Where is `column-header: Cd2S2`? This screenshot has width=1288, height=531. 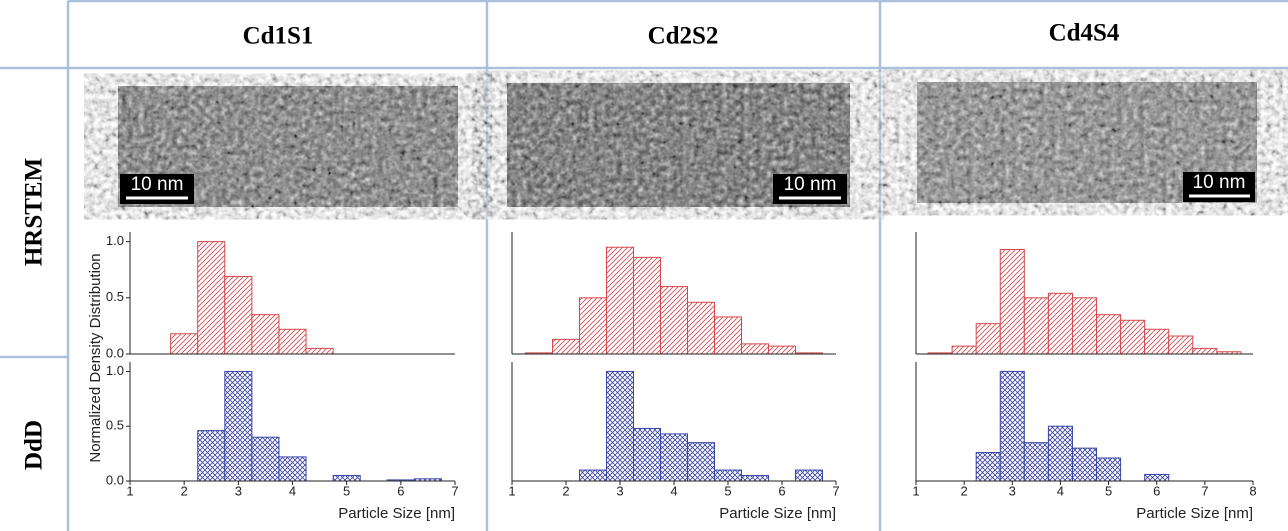
column-header: Cd2S2 is located at coordinates (683, 36).